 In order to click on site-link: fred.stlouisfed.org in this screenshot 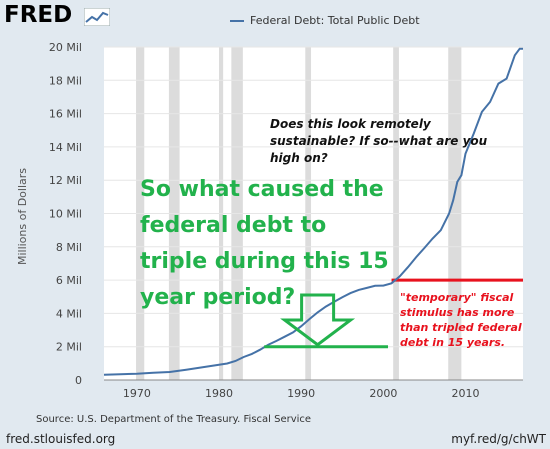, I will do `click(61, 439)`.